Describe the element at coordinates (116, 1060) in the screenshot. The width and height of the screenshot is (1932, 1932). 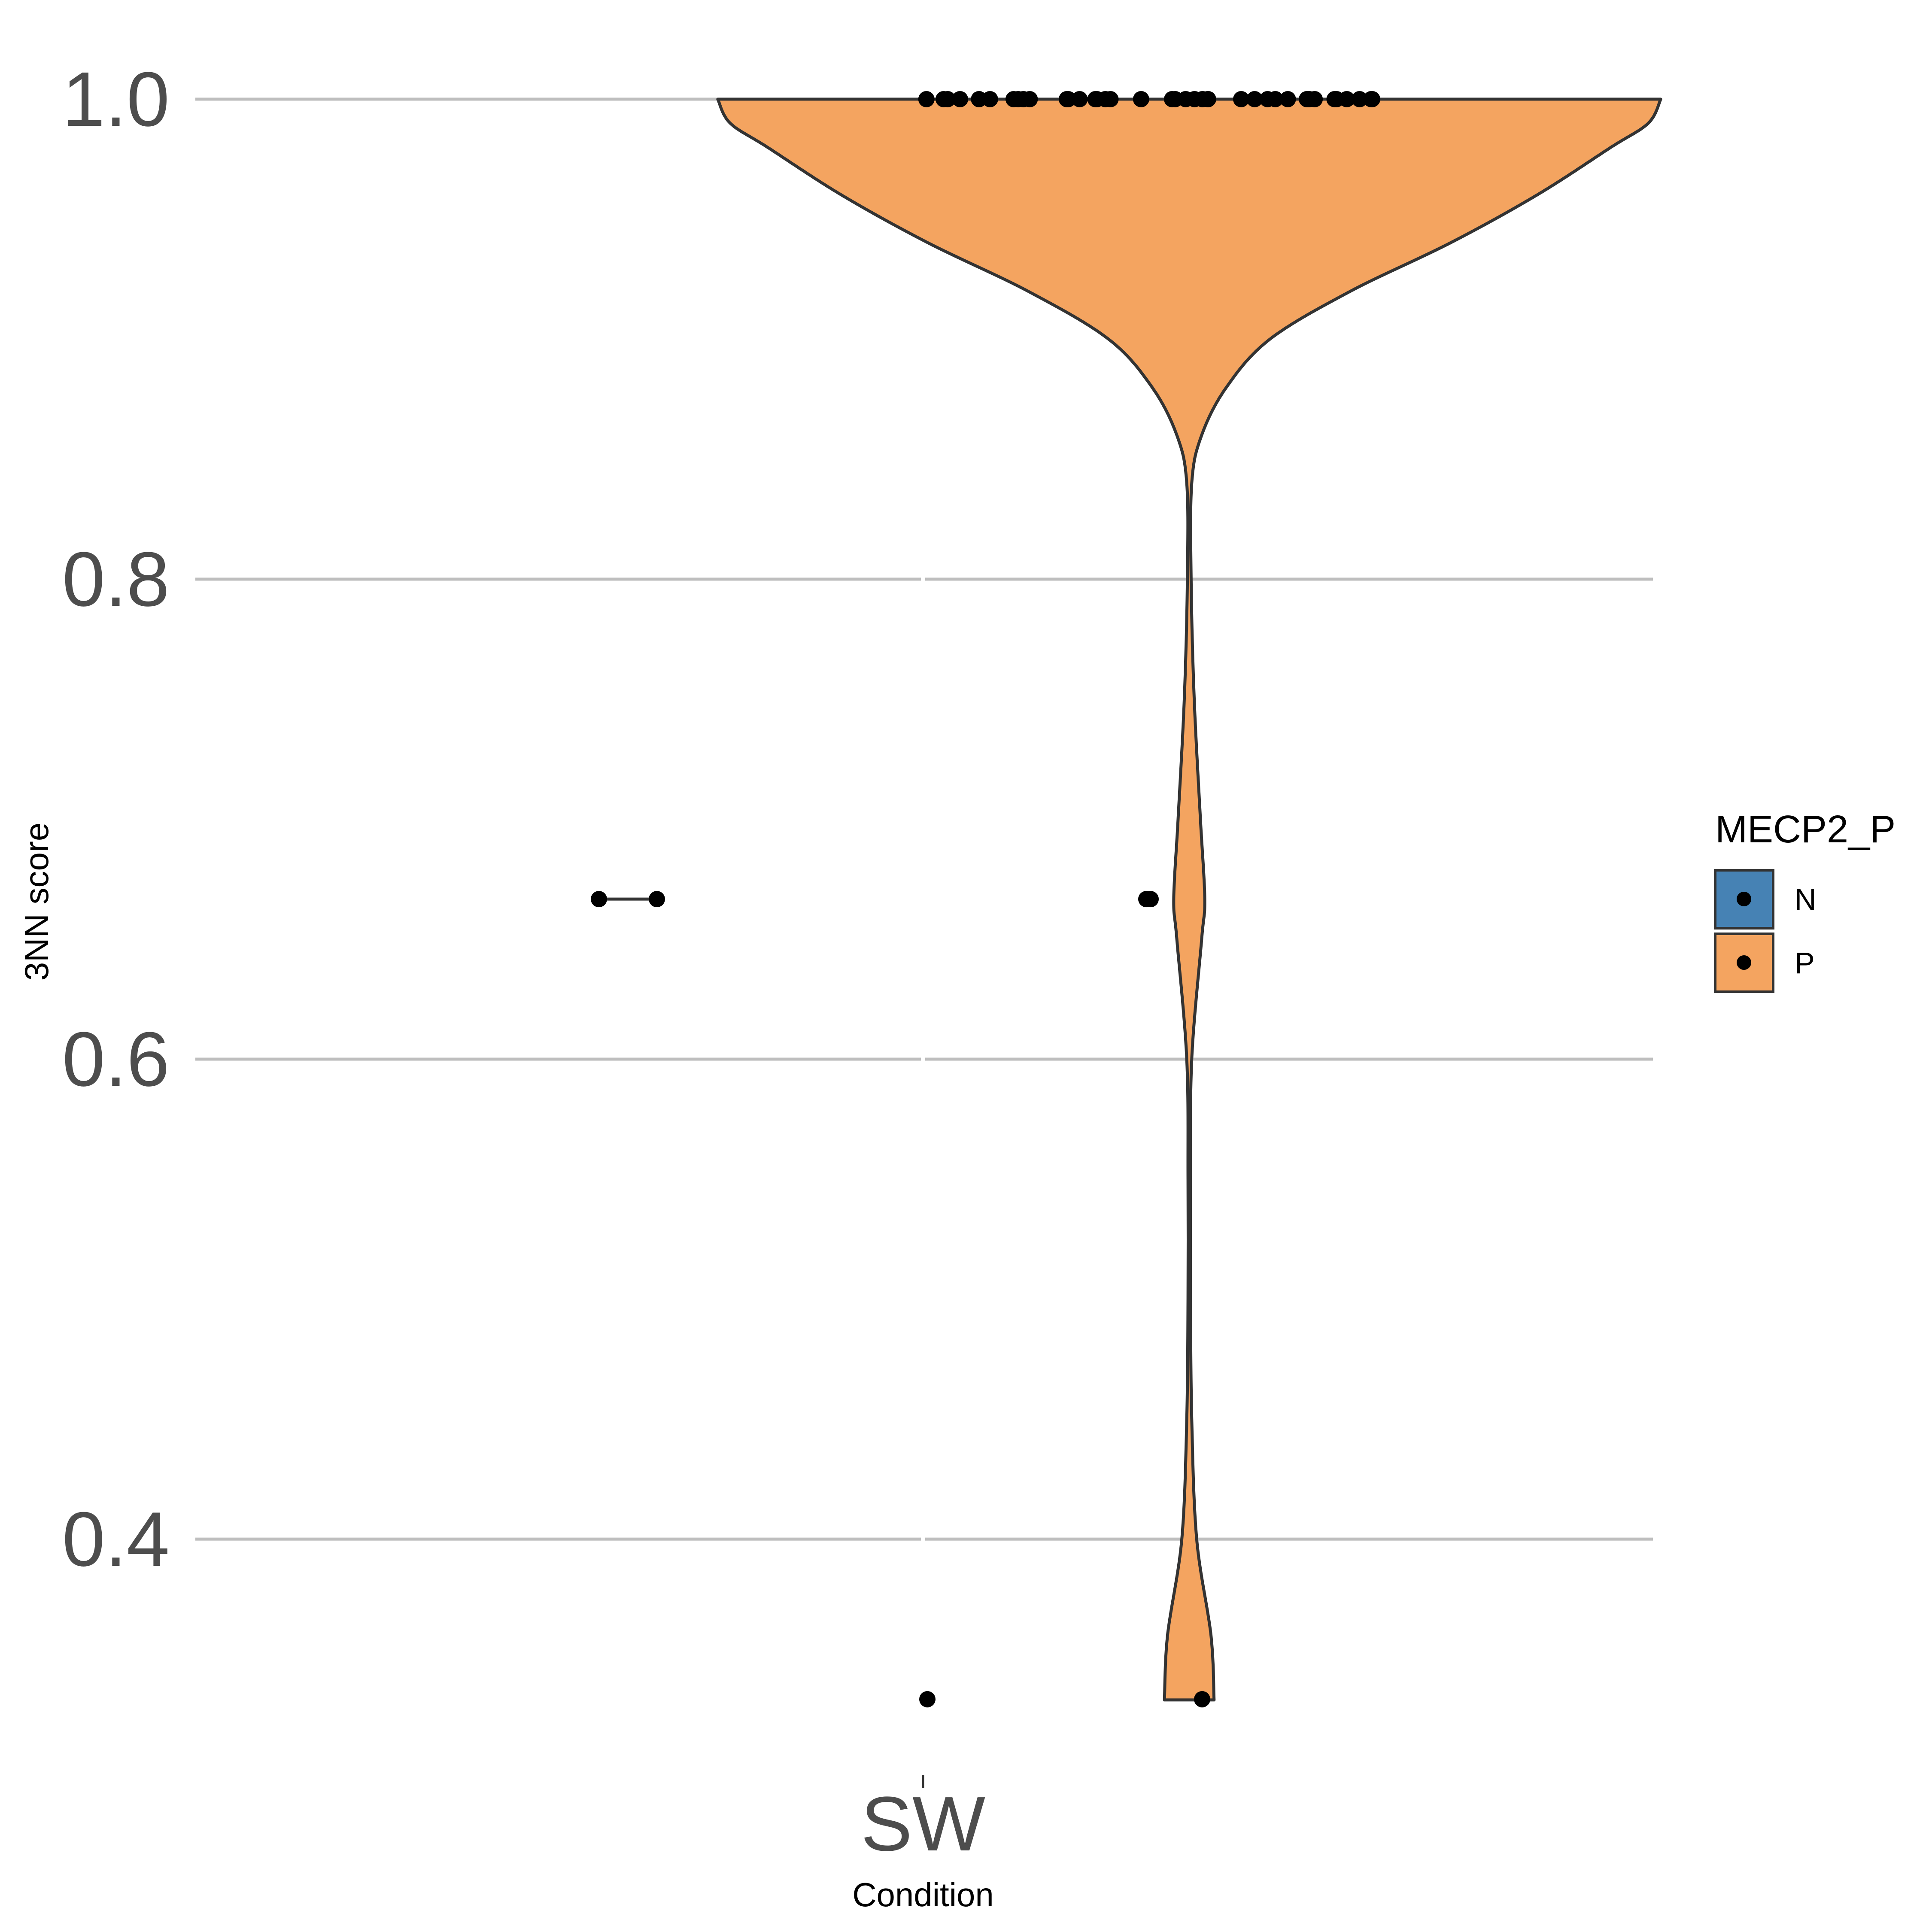
I see `y-tick-label: 0.6` at that location.